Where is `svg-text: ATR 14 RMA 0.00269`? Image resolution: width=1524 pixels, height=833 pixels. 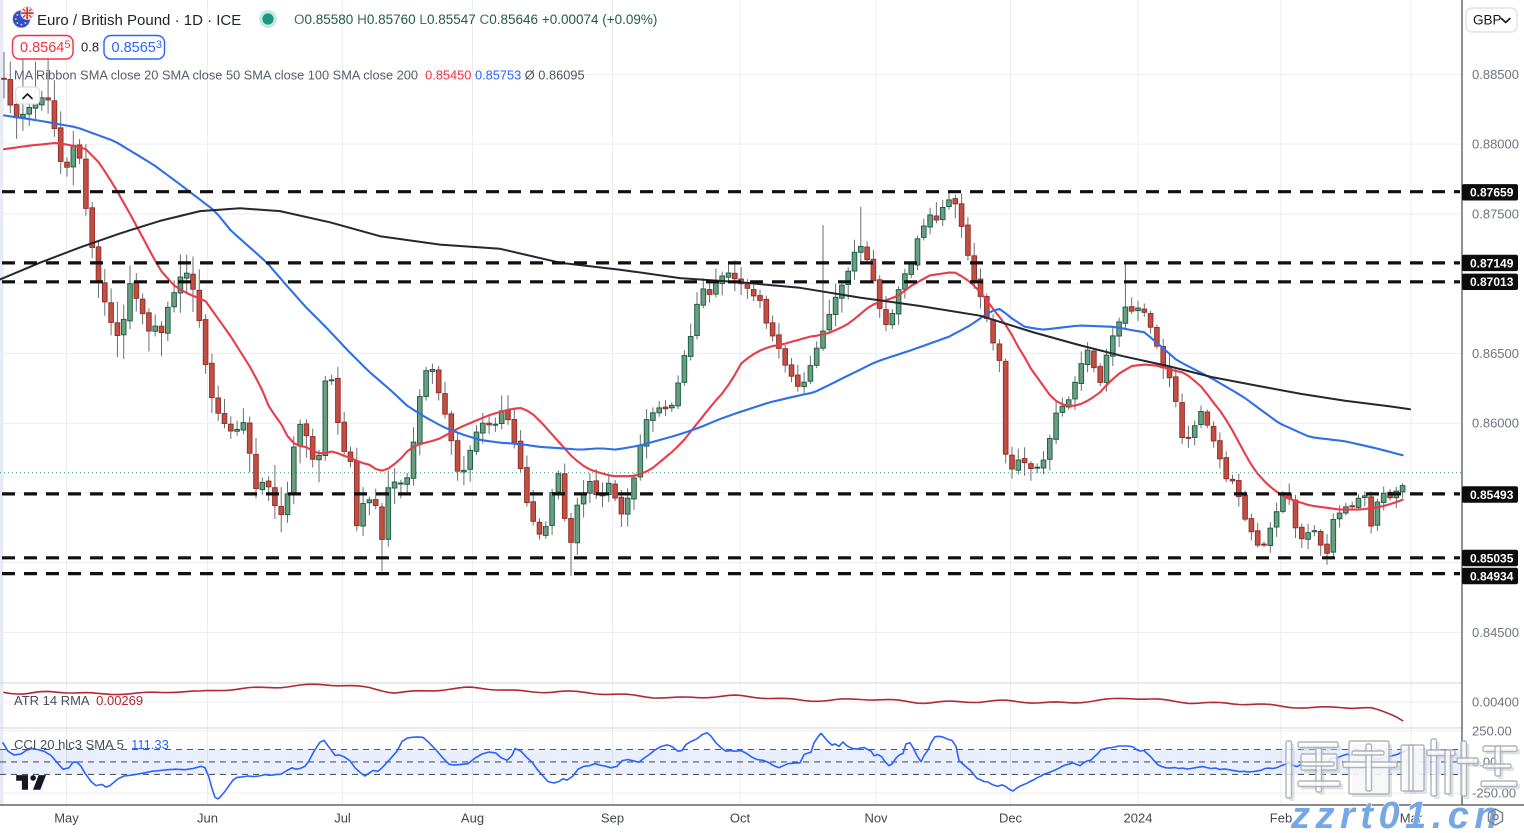 svg-text: ATR 14 RMA 0.00269 is located at coordinates (78, 700).